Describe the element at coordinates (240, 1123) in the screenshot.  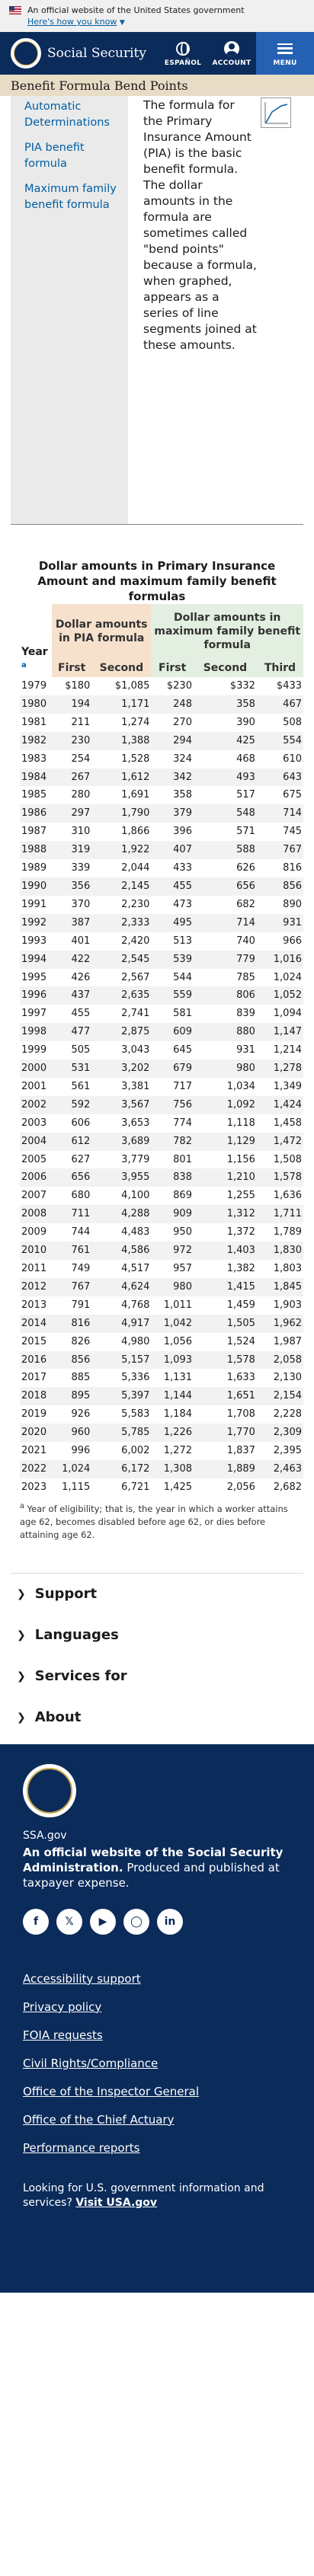
I see `amount-cell: 1,118` at that location.